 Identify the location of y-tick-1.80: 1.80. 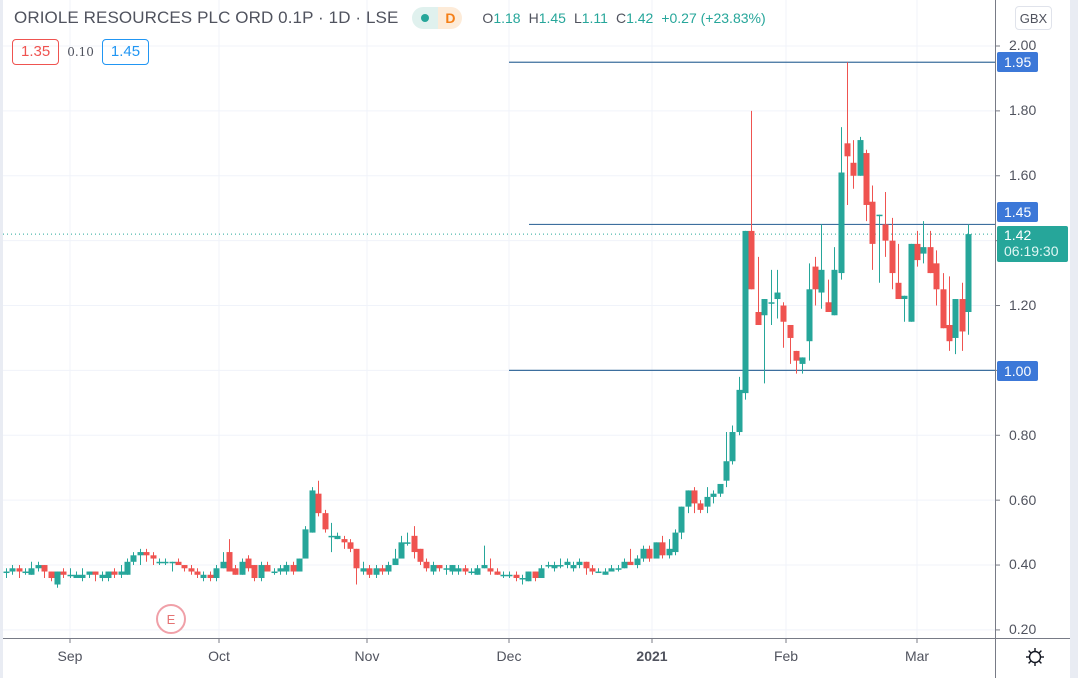
(1023, 110).